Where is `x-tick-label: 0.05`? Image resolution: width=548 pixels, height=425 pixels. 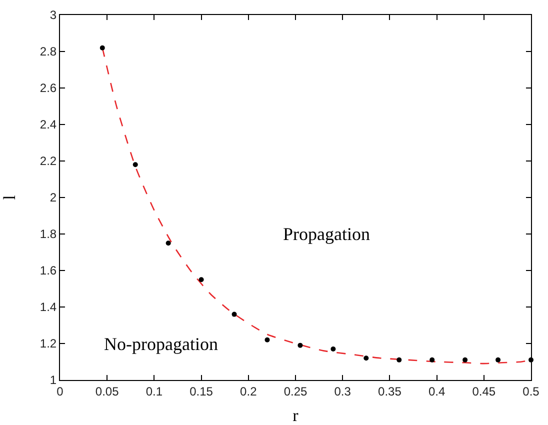
x-tick-label: 0.05 is located at coordinates (107, 391).